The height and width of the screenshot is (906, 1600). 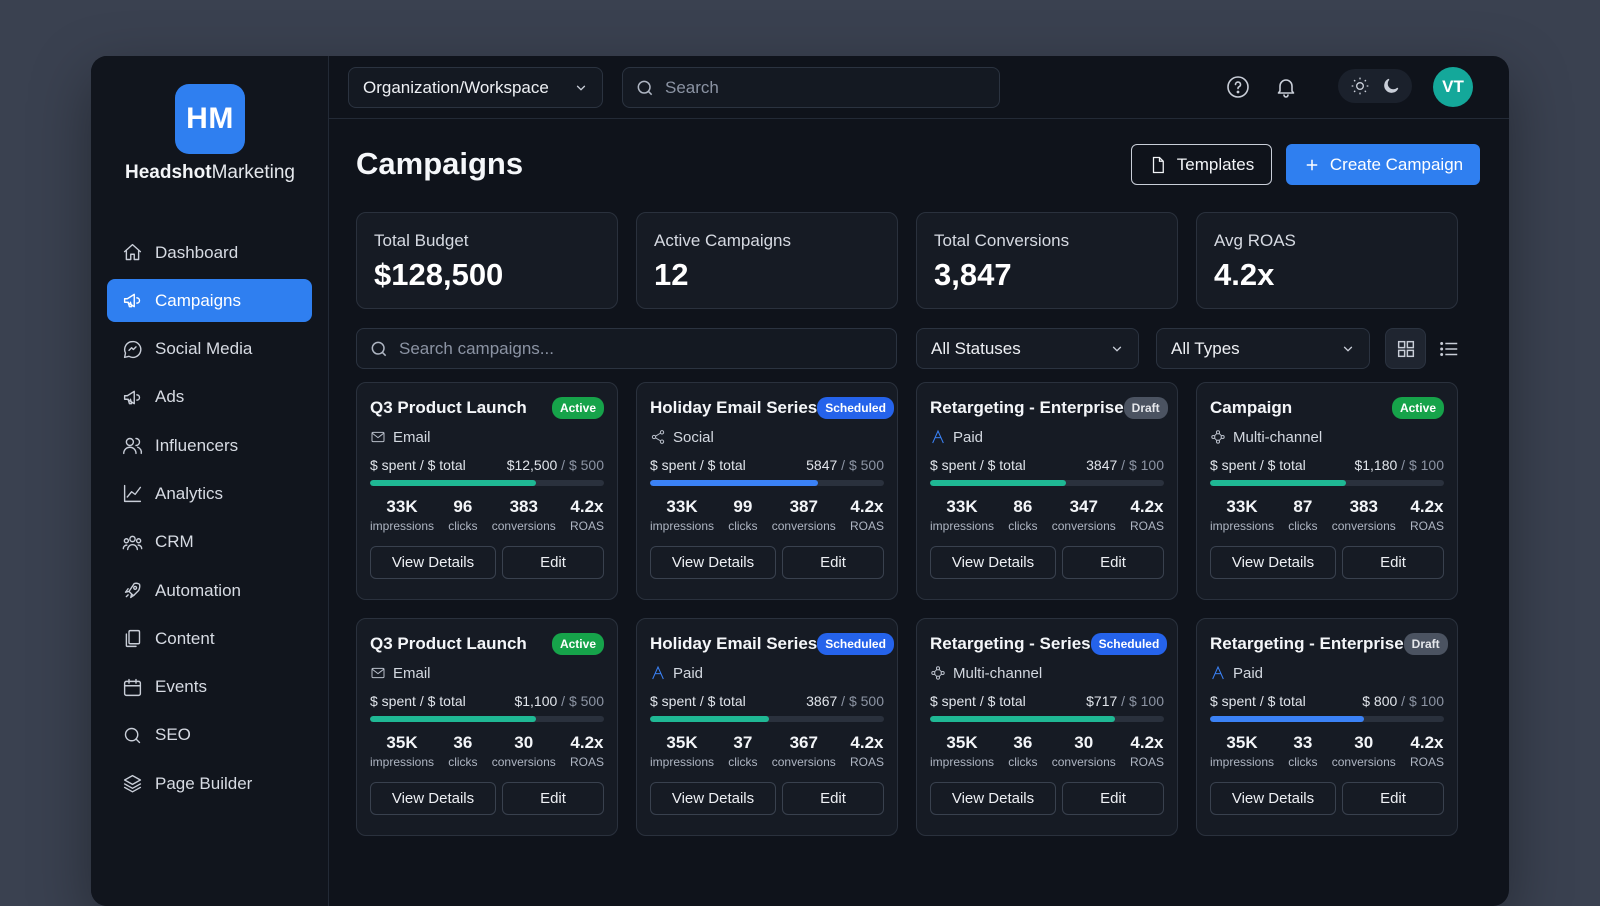 What do you see at coordinates (845, 701) in the screenshot?
I see `spent-amount: 3867 / $ 500` at bounding box center [845, 701].